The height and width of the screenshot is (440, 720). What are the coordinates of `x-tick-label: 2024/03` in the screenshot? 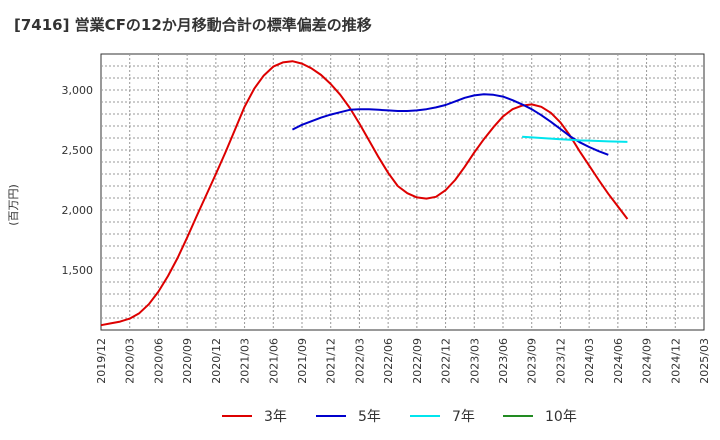 It's located at (589, 361).